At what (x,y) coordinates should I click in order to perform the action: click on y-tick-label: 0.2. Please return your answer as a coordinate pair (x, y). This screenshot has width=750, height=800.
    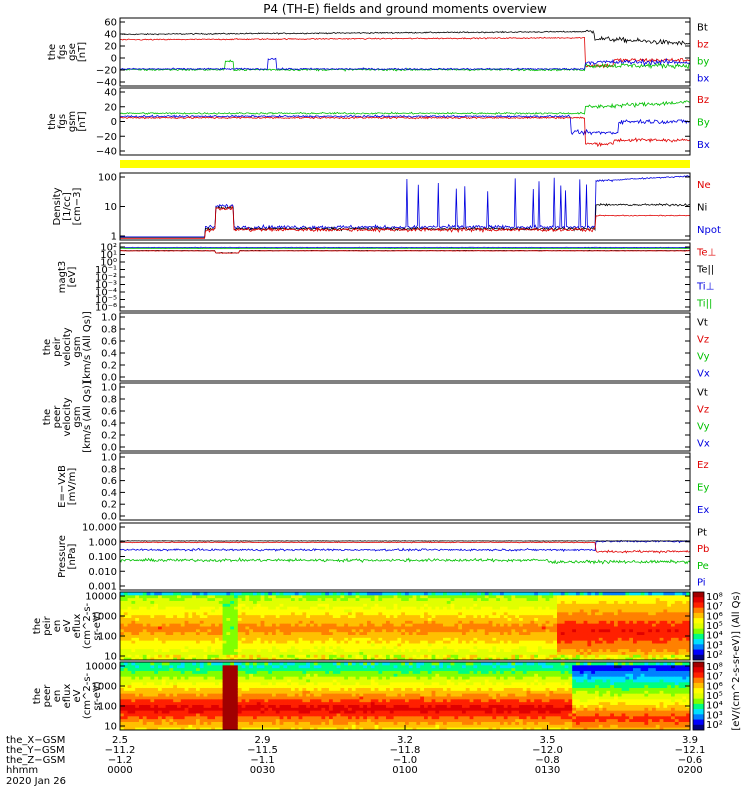
    Looking at the image, I should click on (109, 505).